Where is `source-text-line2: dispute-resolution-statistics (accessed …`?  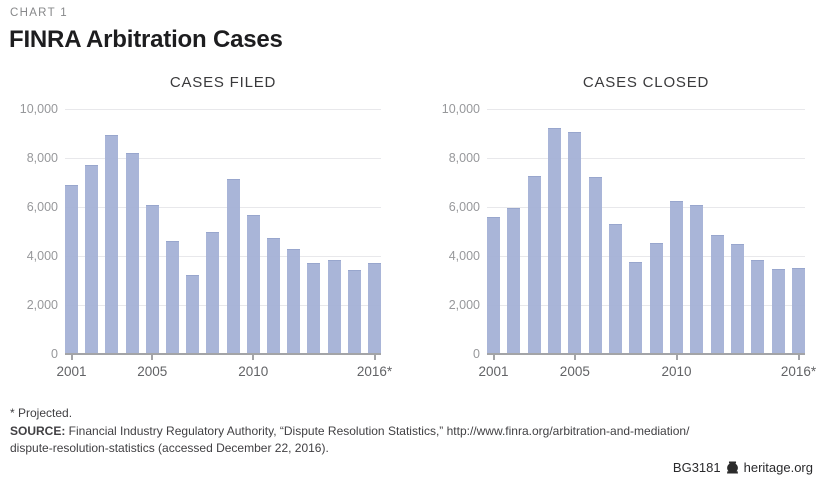 source-text-line2: dispute-resolution-statistics (accessed … is located at coordinates (169, 447).